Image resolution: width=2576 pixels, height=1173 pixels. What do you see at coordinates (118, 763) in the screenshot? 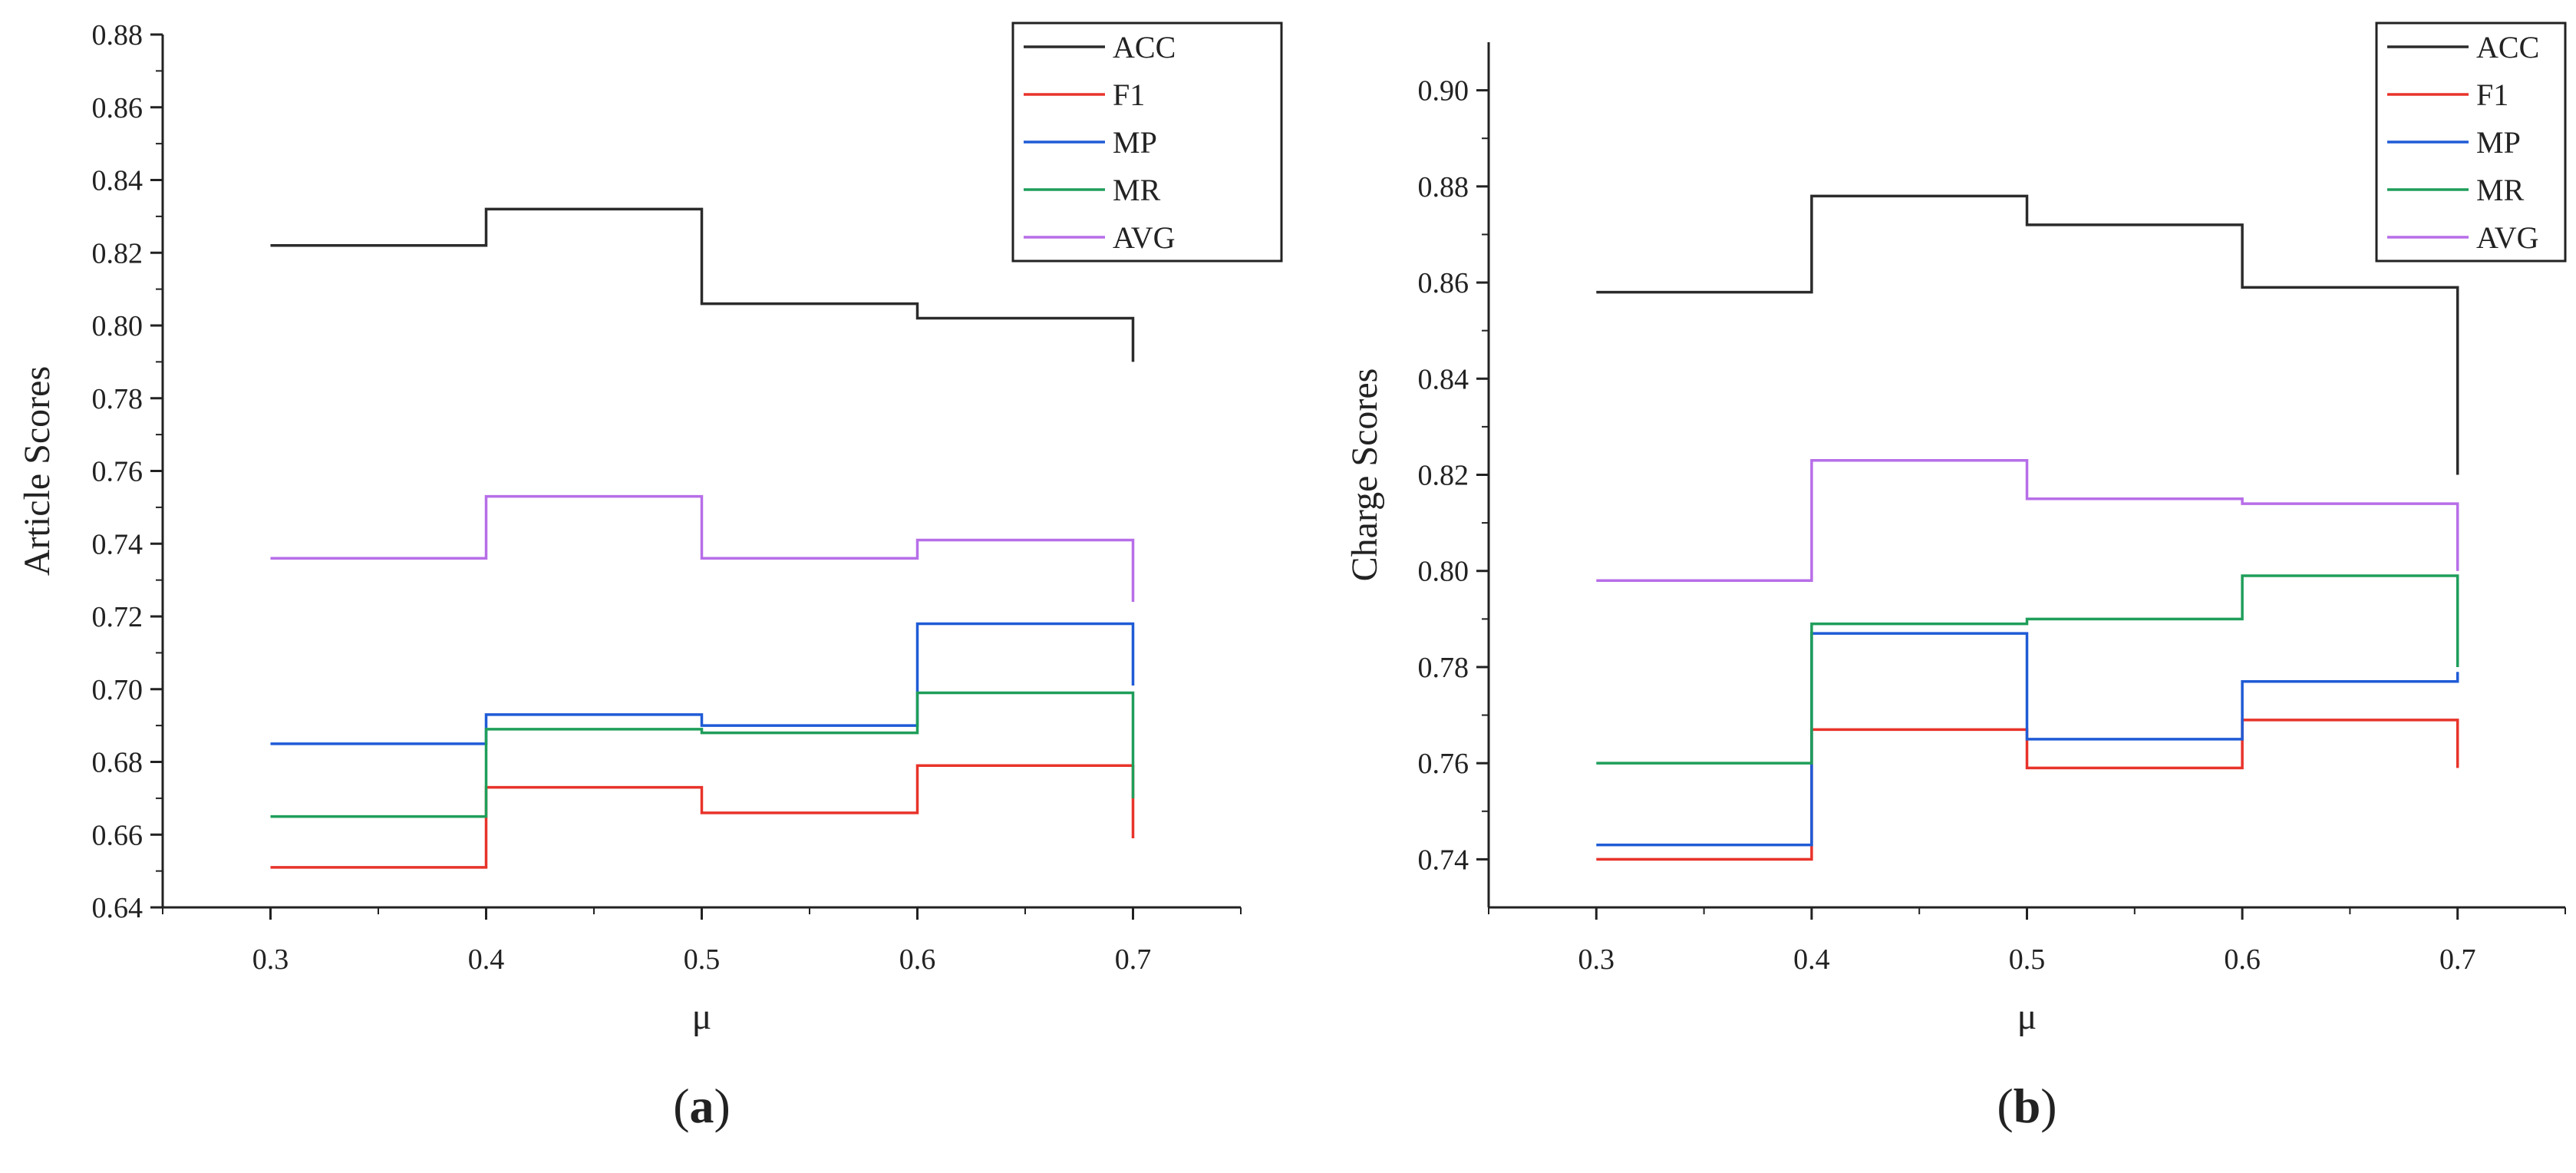
I see `y-tick-label: 0.68` at bounding box center [118, 763].